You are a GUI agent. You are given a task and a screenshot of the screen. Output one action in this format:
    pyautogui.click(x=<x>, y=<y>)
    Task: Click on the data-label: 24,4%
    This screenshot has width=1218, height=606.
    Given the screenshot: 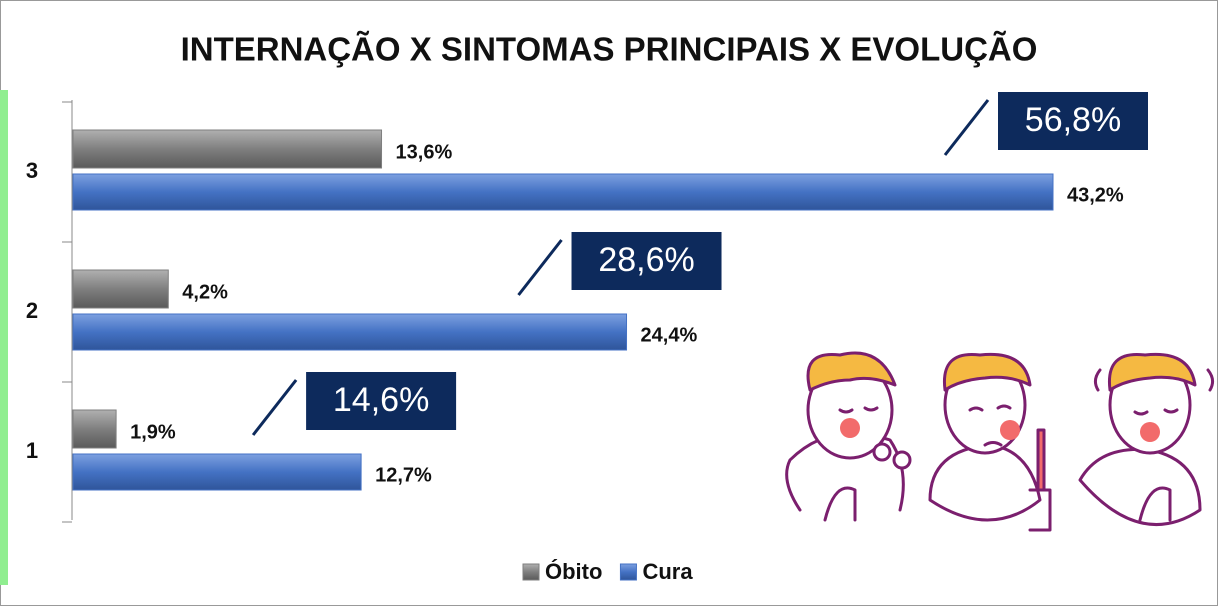 What is the action you would take?
    pyautogui.click(x=669, y=335)
    